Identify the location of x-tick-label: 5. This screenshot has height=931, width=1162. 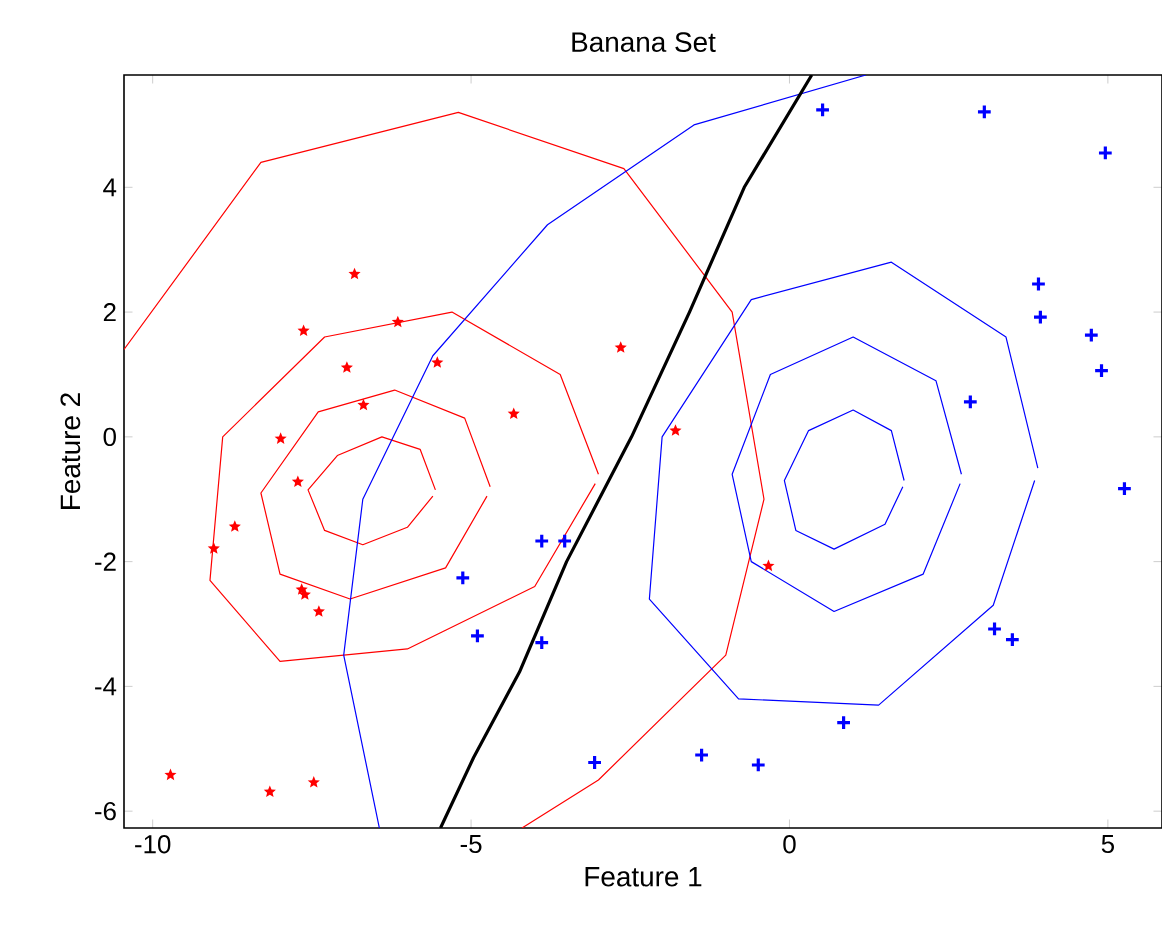
(1107, 844).